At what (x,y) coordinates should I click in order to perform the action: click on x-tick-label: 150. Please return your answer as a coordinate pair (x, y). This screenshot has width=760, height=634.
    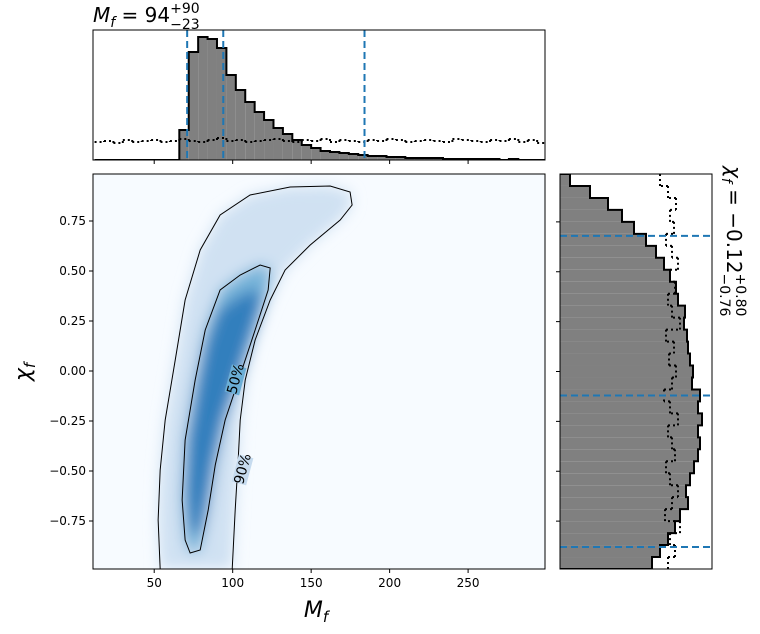
    Looking at the image, I should click on (311, 583).